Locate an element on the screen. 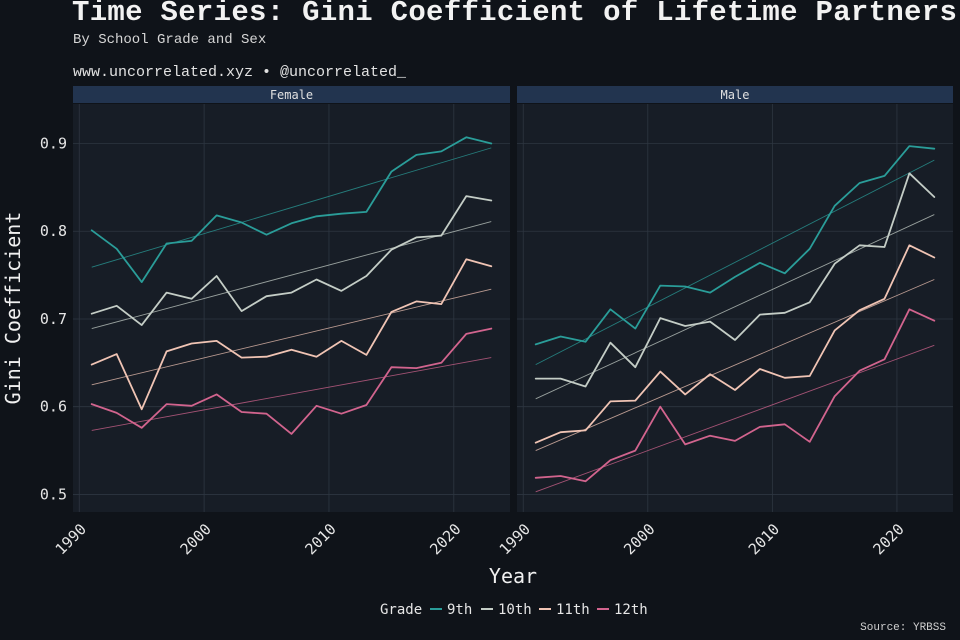  series-line-male-10th is located at coordinates (735, 280).